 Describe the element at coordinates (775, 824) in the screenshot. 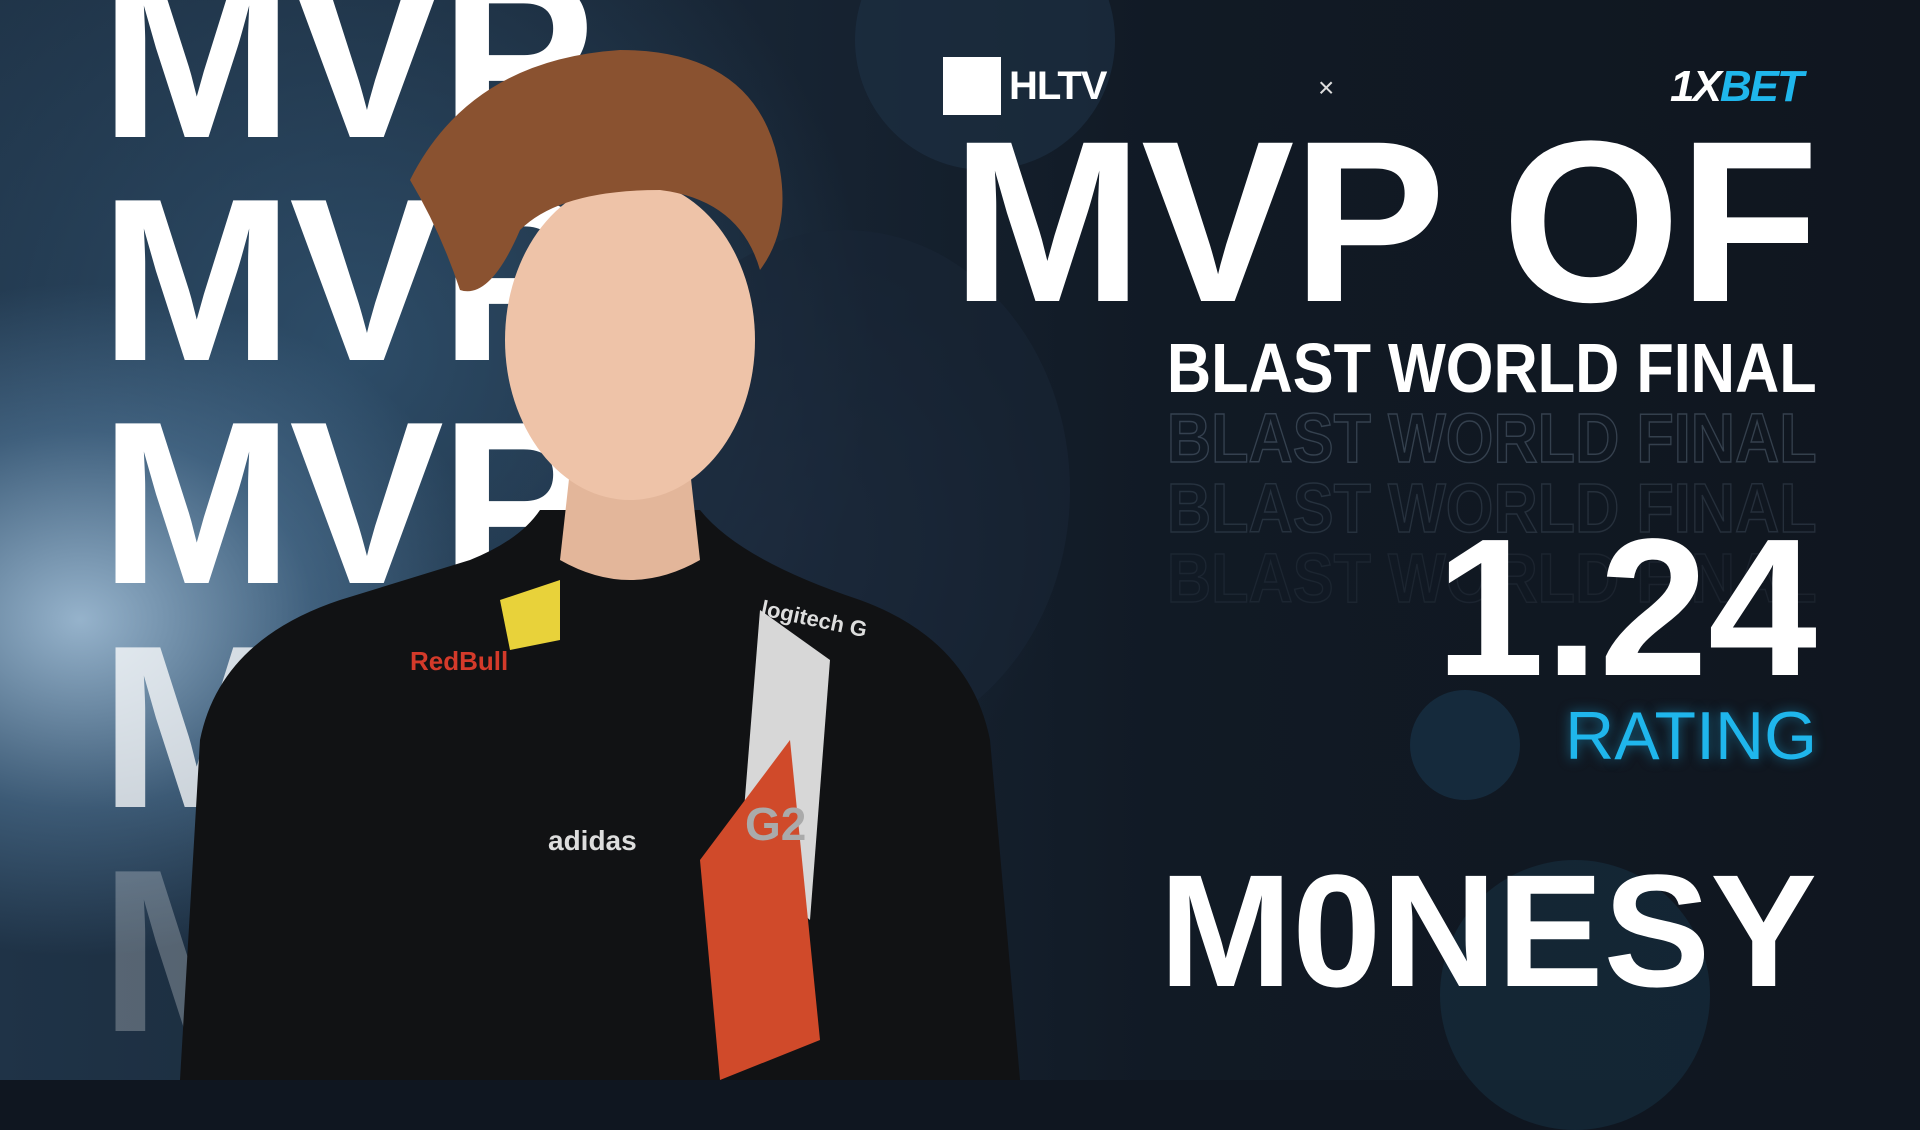

I see `g2-logo: G2` at that location.